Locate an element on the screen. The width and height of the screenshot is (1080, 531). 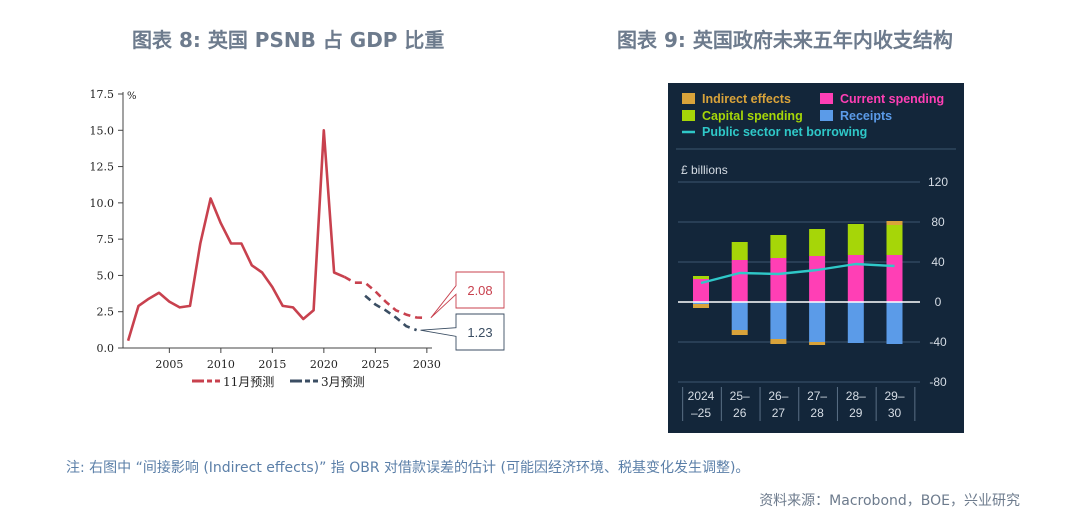
callout-value: 2.08 is located at coordinates (479, 290).